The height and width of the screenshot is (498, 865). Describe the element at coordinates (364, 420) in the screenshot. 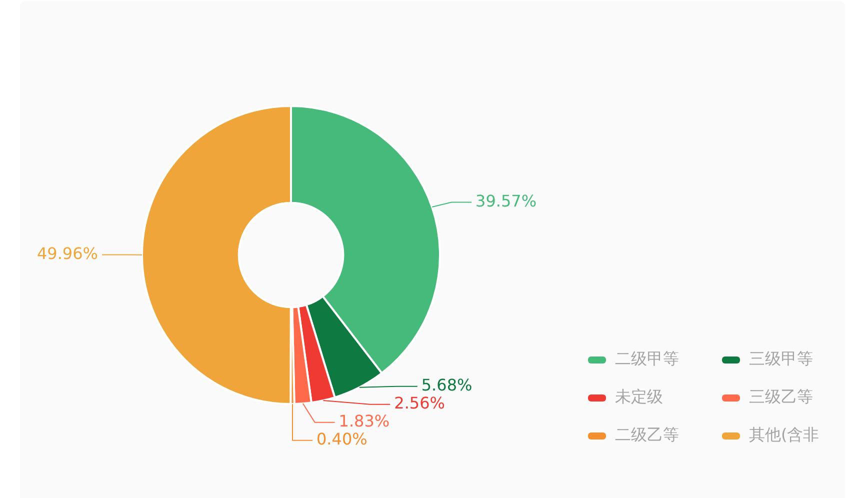

I see `data-label: 1.83%` at that location.